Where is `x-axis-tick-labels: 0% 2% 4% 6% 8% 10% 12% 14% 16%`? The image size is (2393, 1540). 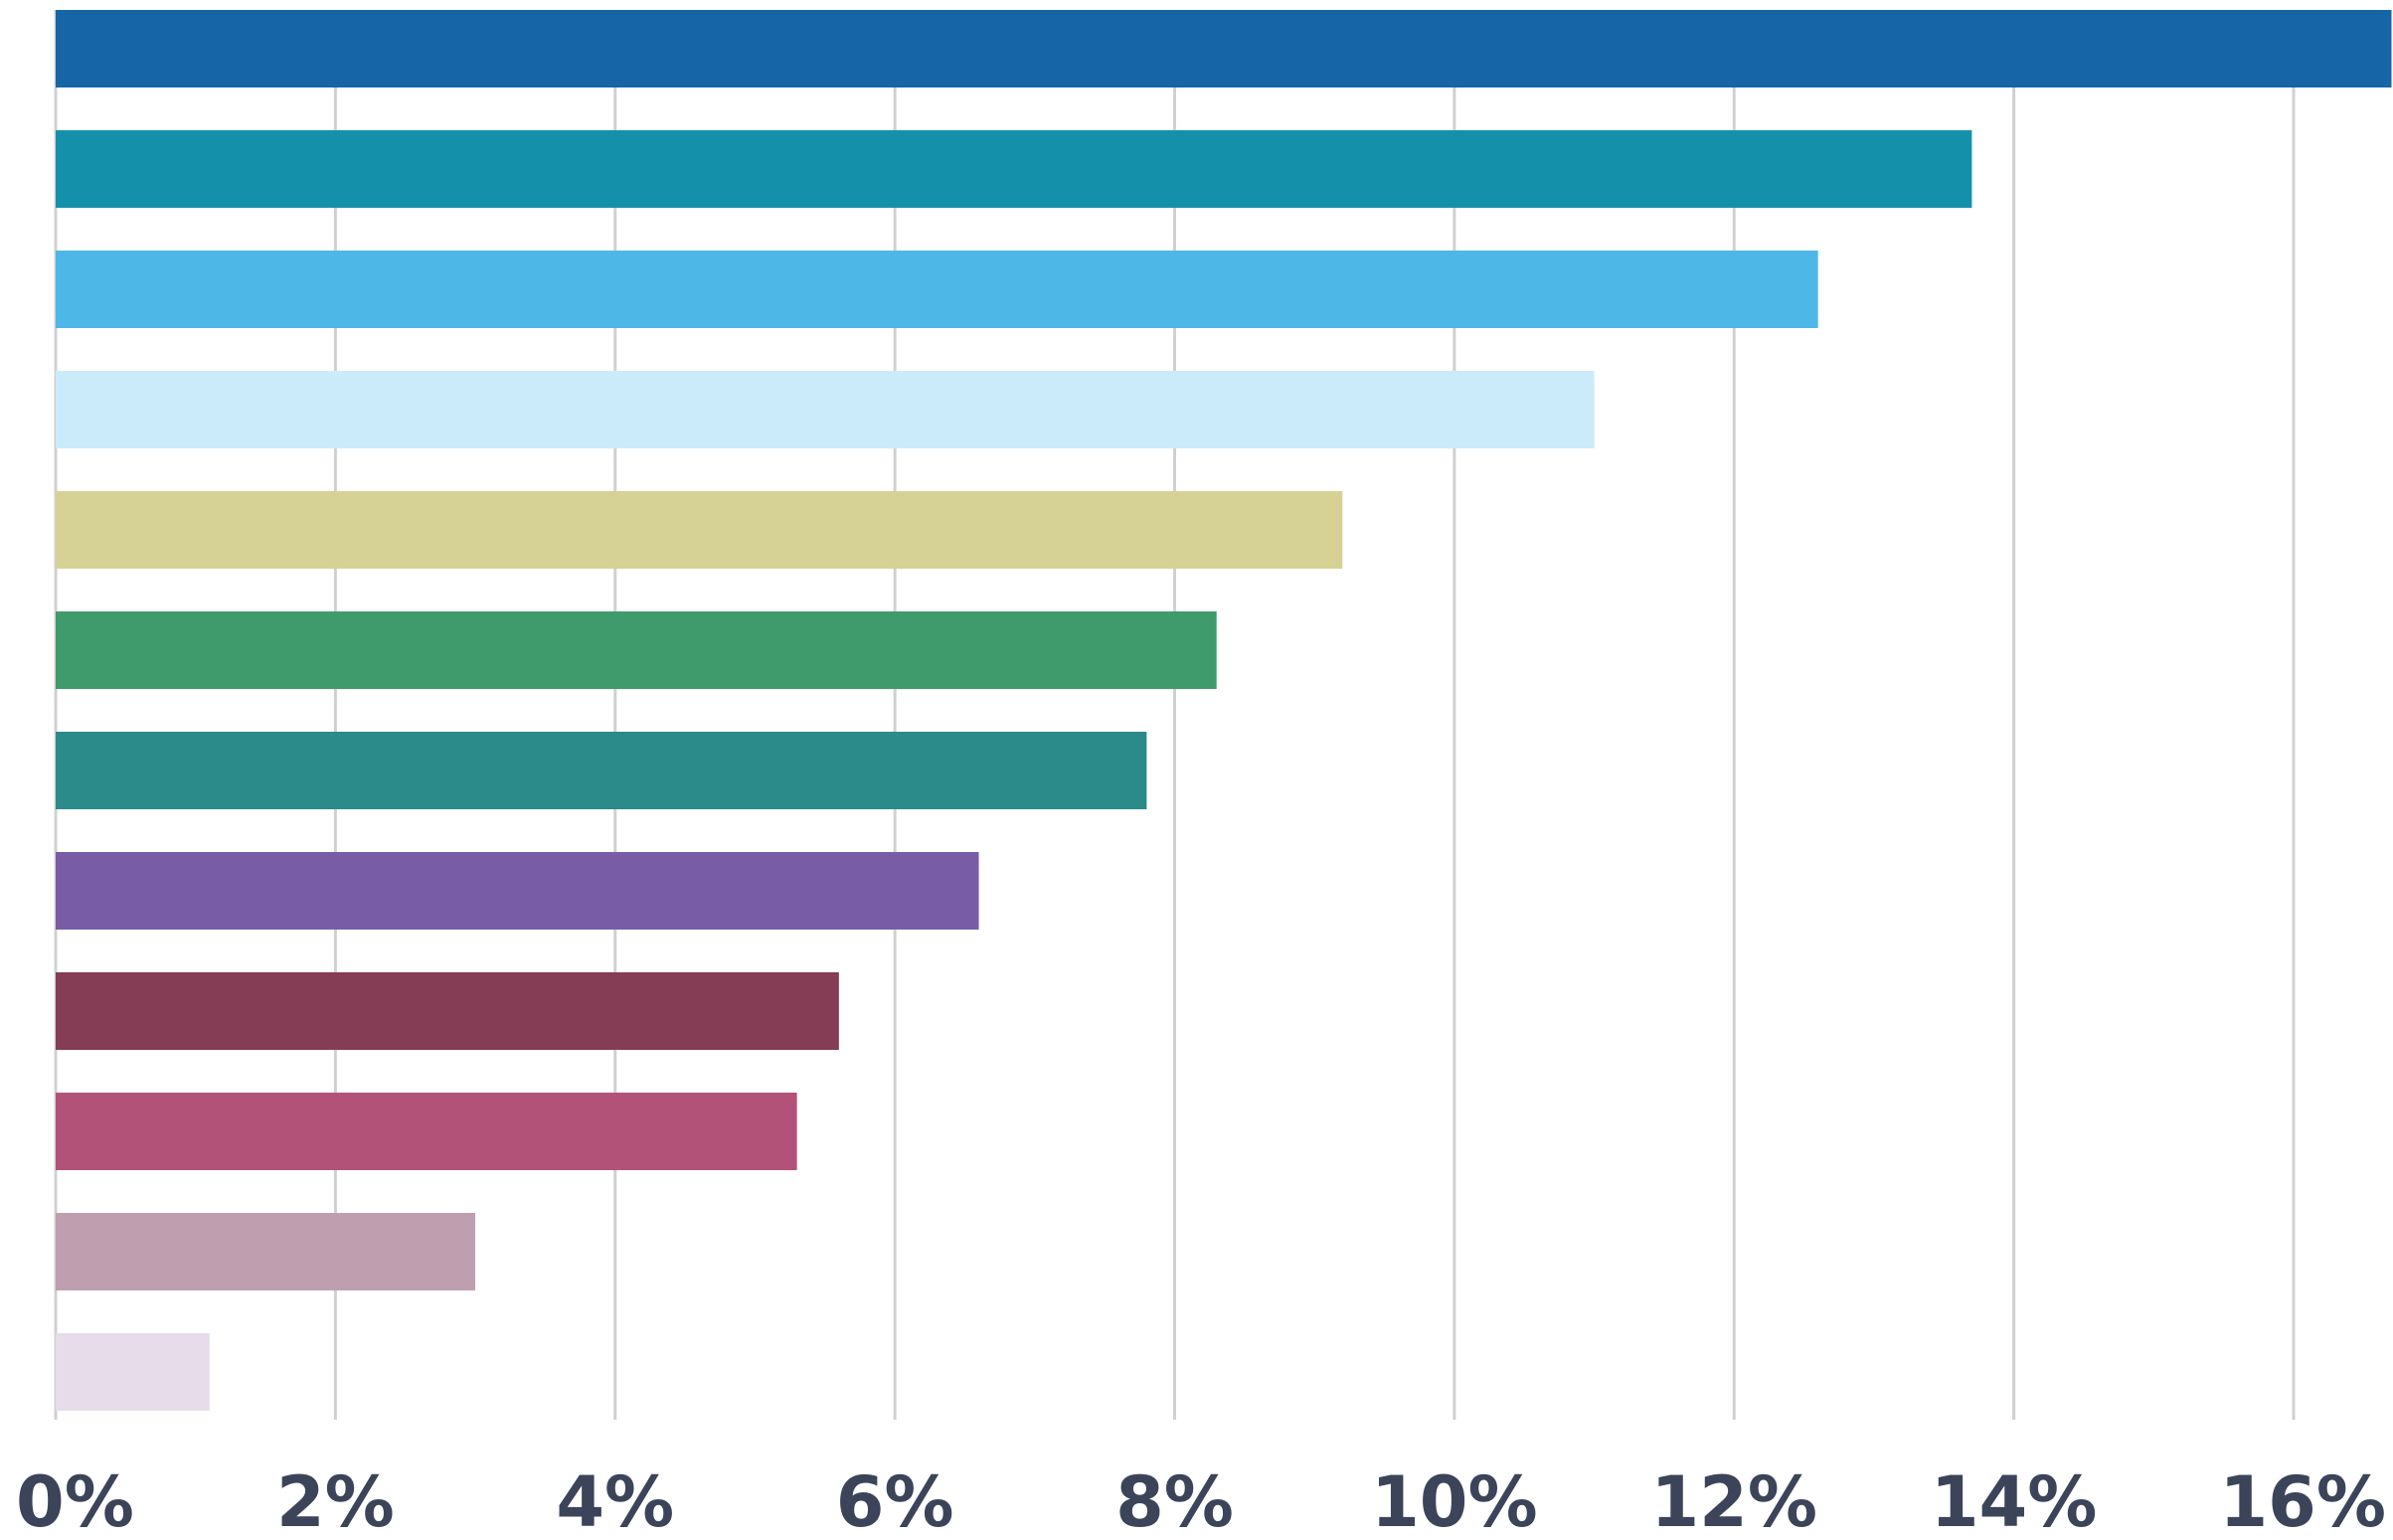 x-axis-tick-labels: 0% 2% 4% 6% 8% 10% 12% 14% 16% is located at coordinates (1201, 1500).